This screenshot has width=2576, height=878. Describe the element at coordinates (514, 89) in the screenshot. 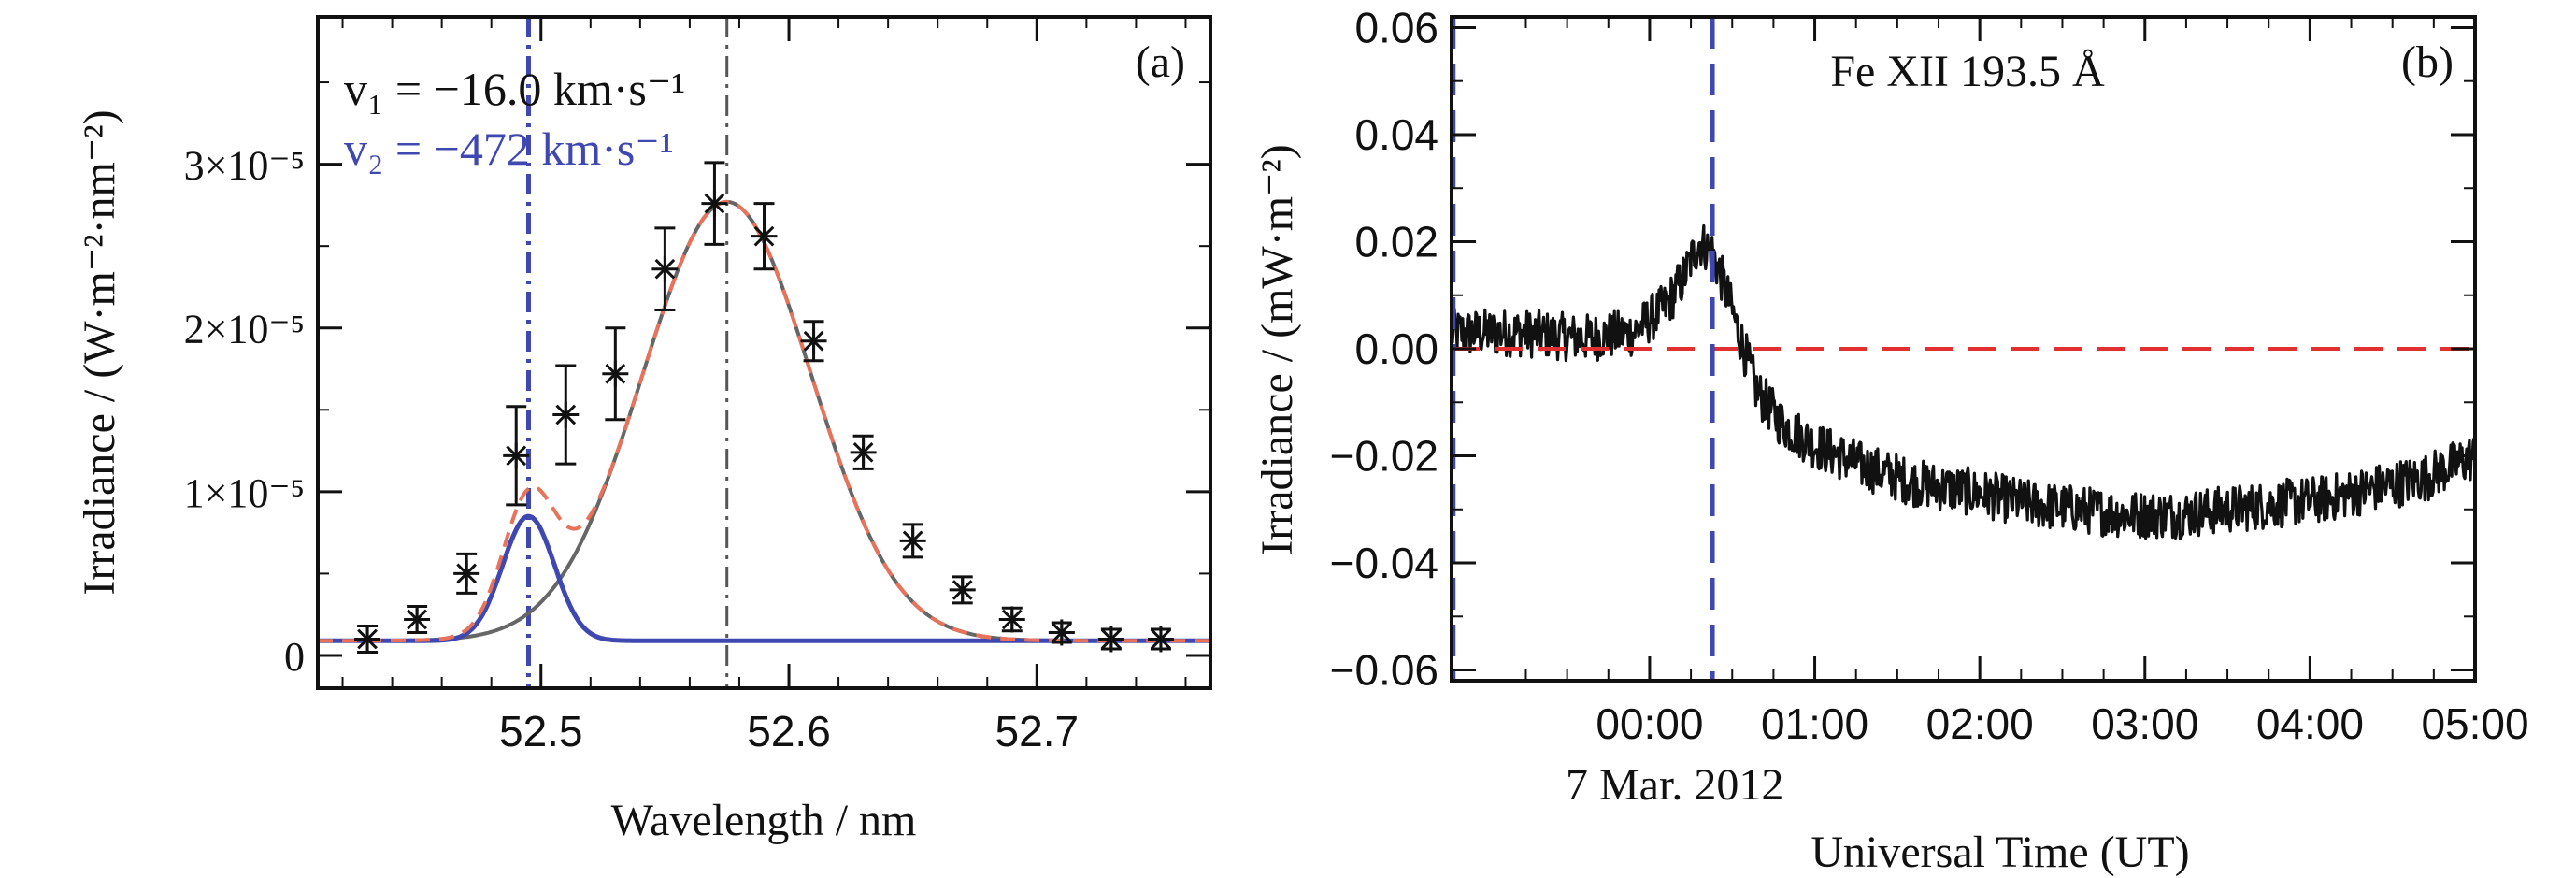

I see `panel-a-annotation-v1: v₁ = −16.0 km·s⁻¹` at that location.